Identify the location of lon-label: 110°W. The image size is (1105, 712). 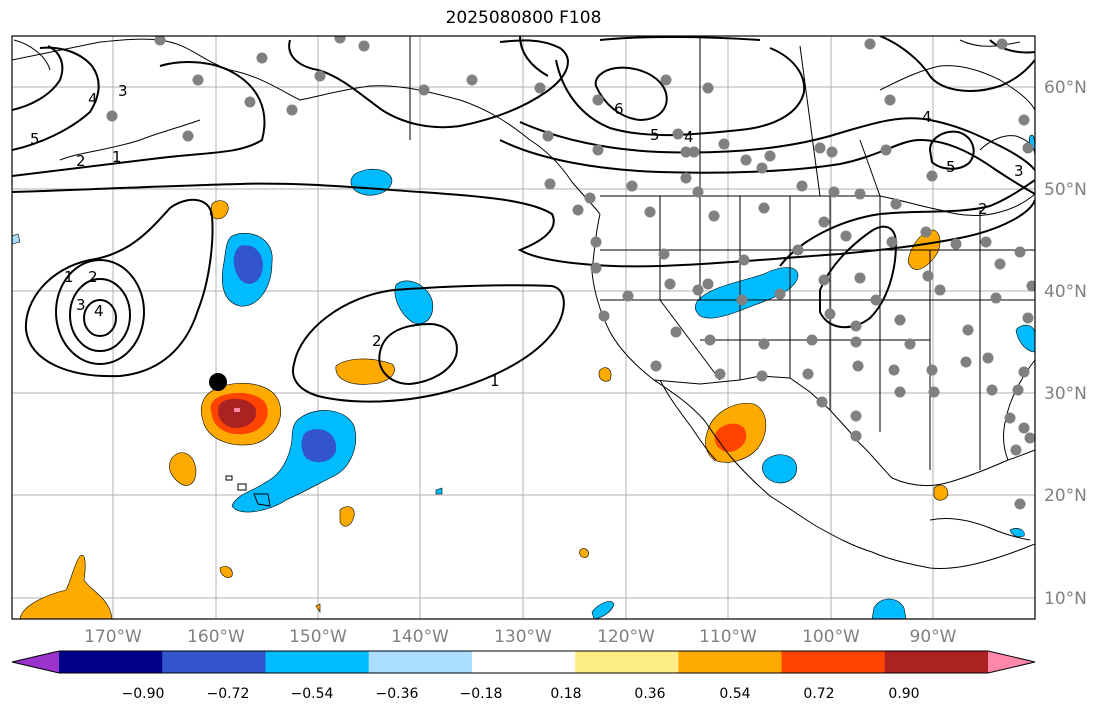
(728, 637).